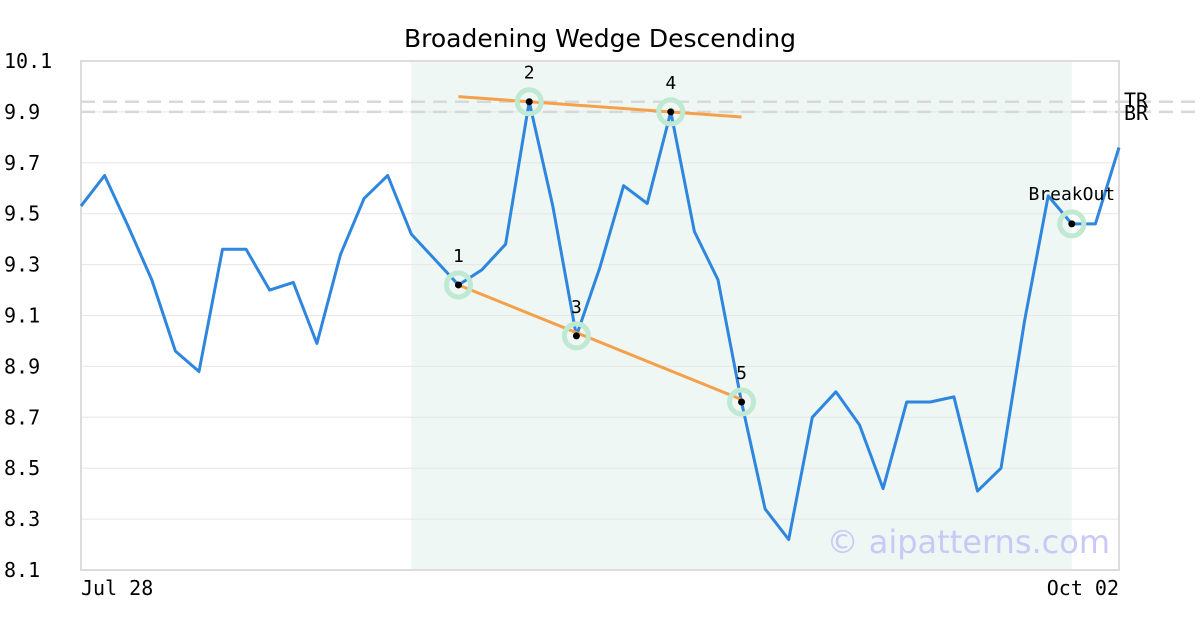 The image size is (1200, 630). Describe the element at coordinates (529, 73) in the screenshot. I see `pivot-label: 2` at that location.